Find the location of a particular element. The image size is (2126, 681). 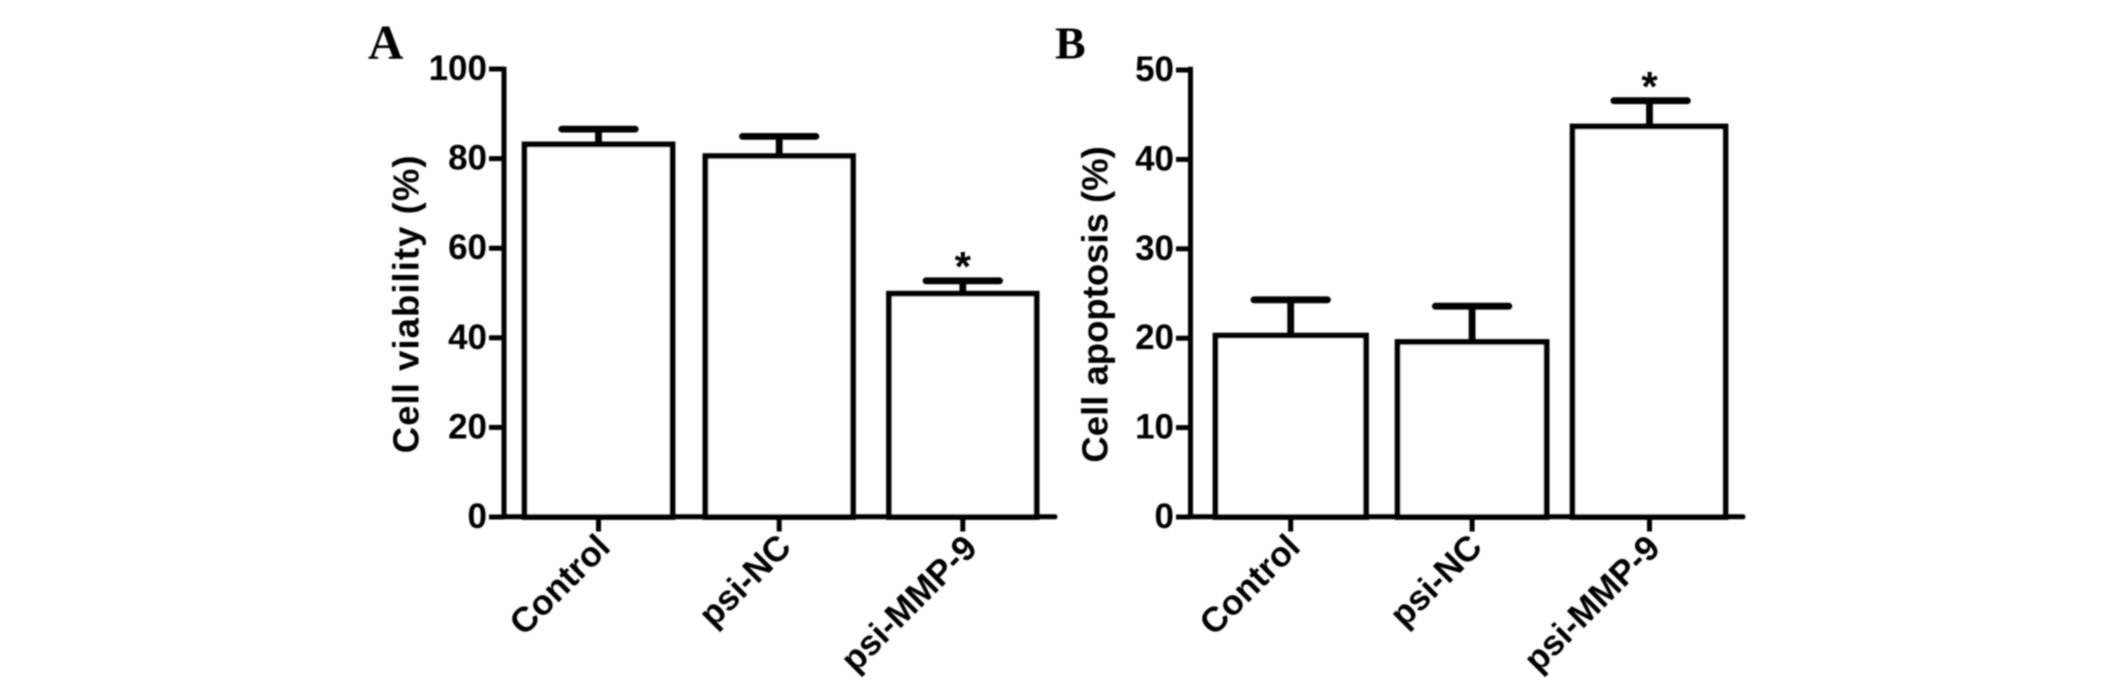

svg-text: 30 is located at coordinates (1154, 248).